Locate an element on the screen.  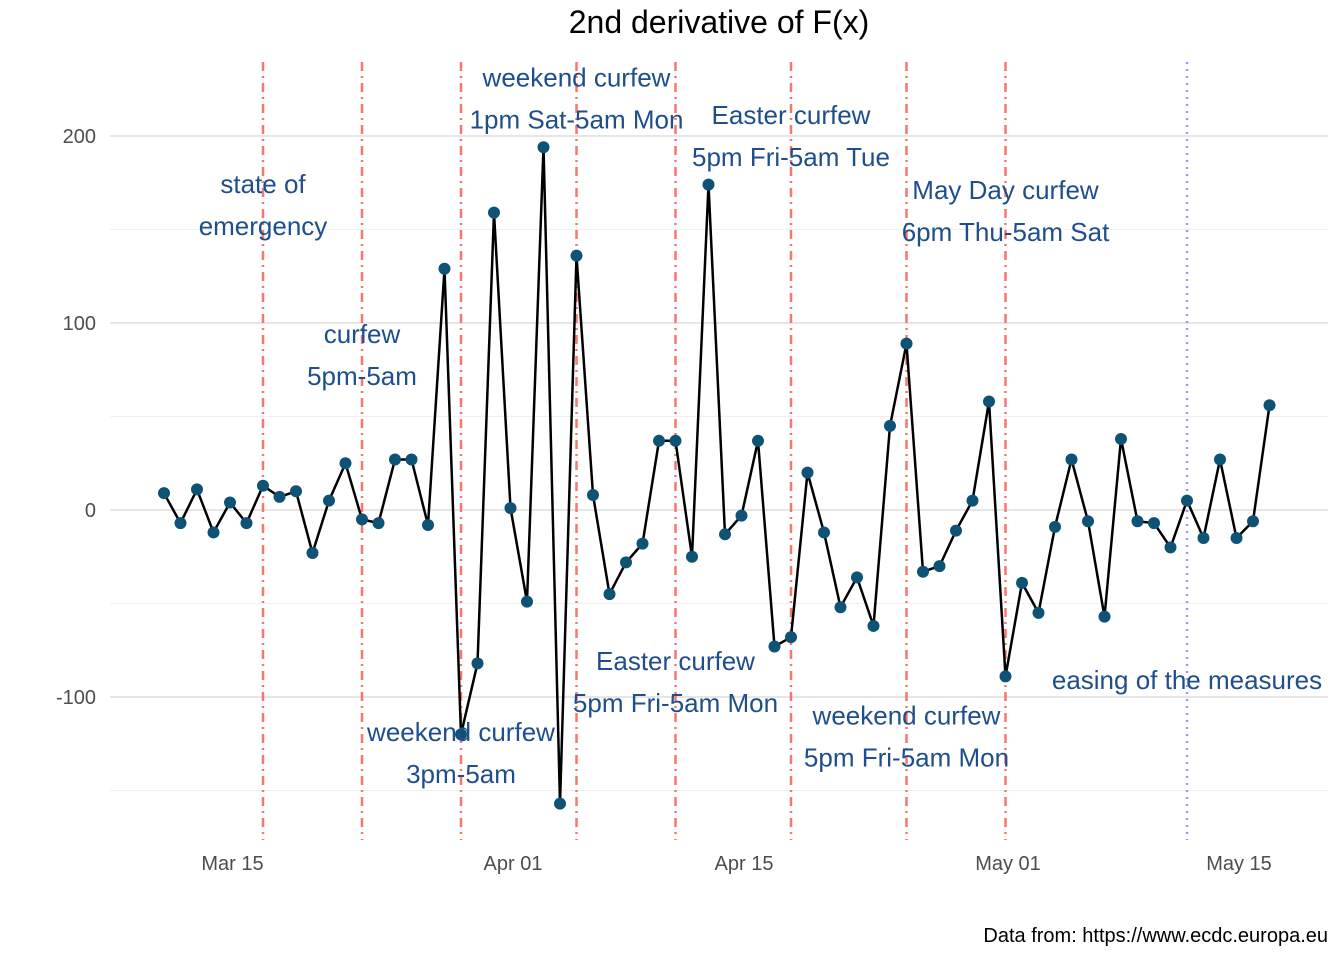
x-tick-label: May 01 is located at coordinates (1008, 864).